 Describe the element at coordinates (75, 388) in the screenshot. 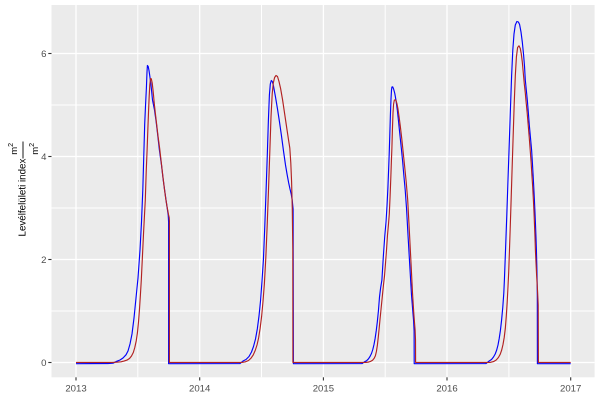

I see `svg-text: 2013` at that location.